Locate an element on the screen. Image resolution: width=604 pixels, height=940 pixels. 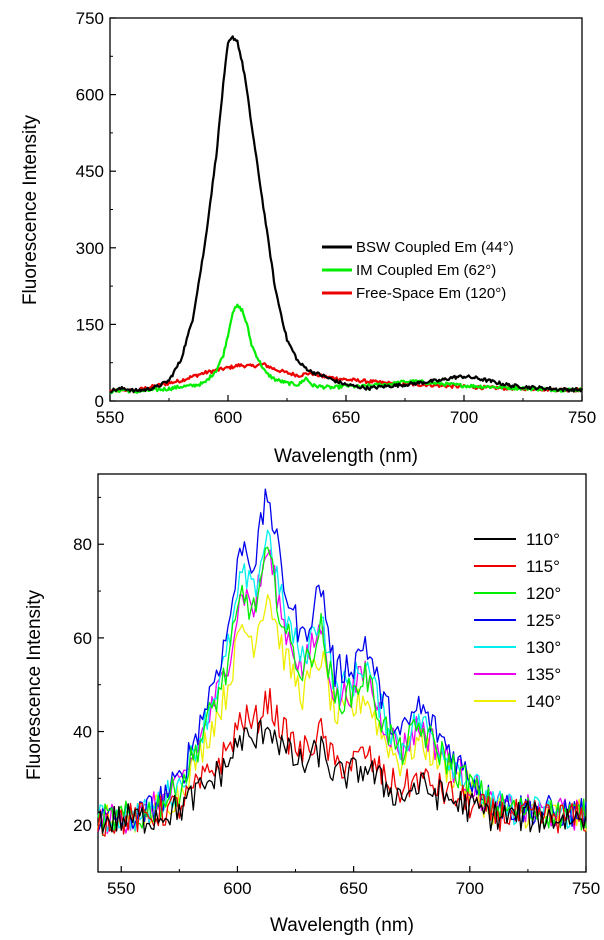
top-xtick-label: 650 is located at coordinates (346, 417).